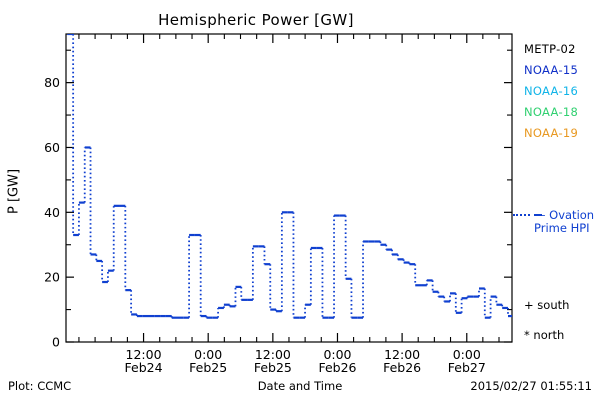  What do you see at coordinates (551, 112) in the screenshot?
I see `legend-item-noaa-18: NOAA-18` at bounding box center [551, 112].